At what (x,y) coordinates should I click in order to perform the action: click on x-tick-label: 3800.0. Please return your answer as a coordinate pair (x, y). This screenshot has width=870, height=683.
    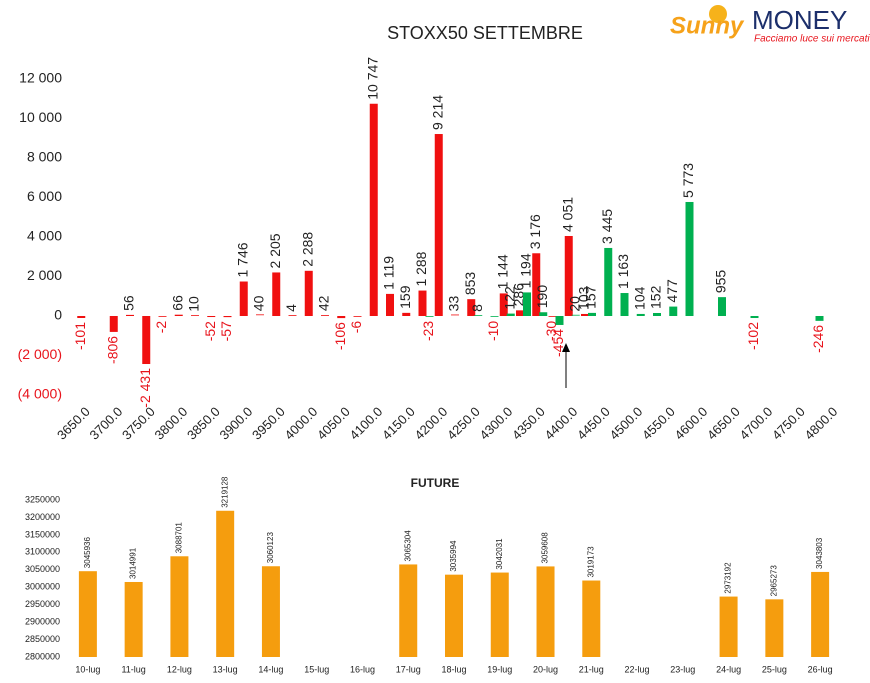
    Looking at the image, I should click on (171, 423).